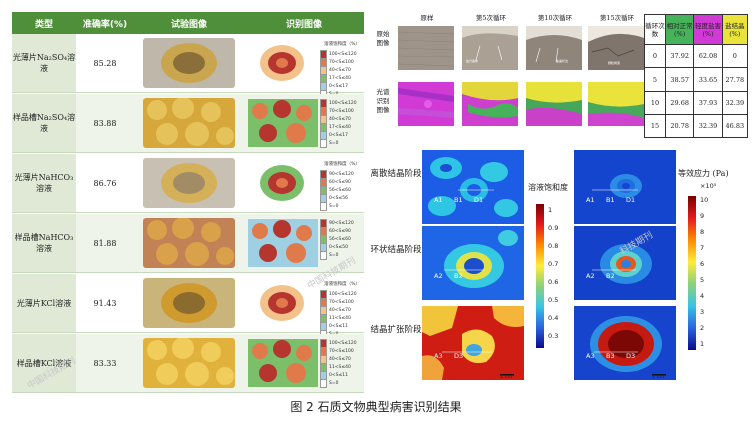 This screenshot has height=428, width=752. I want to click on stress-map-stage3, so click(625, 343).